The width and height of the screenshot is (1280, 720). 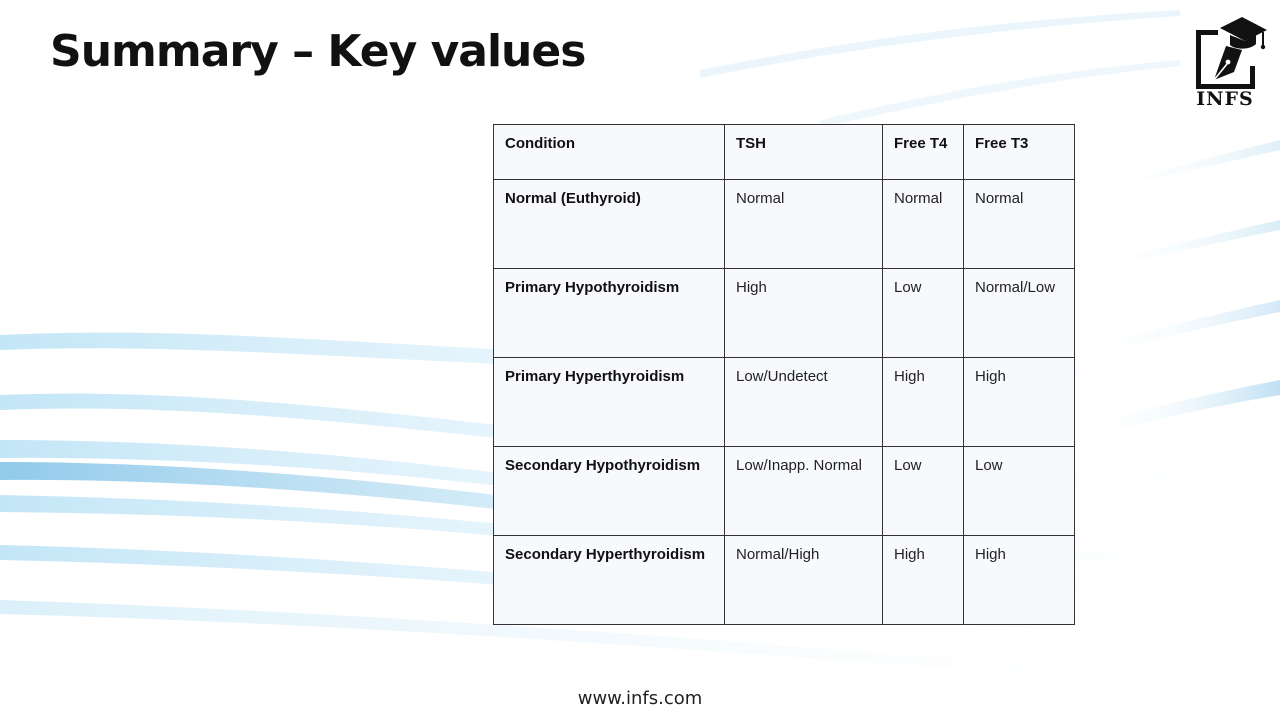 What do you see at coordinates (609, 224) in the screenshot?
I see `cell-condition: Normal (Euthyroid)` at bounding box center [609, 224].